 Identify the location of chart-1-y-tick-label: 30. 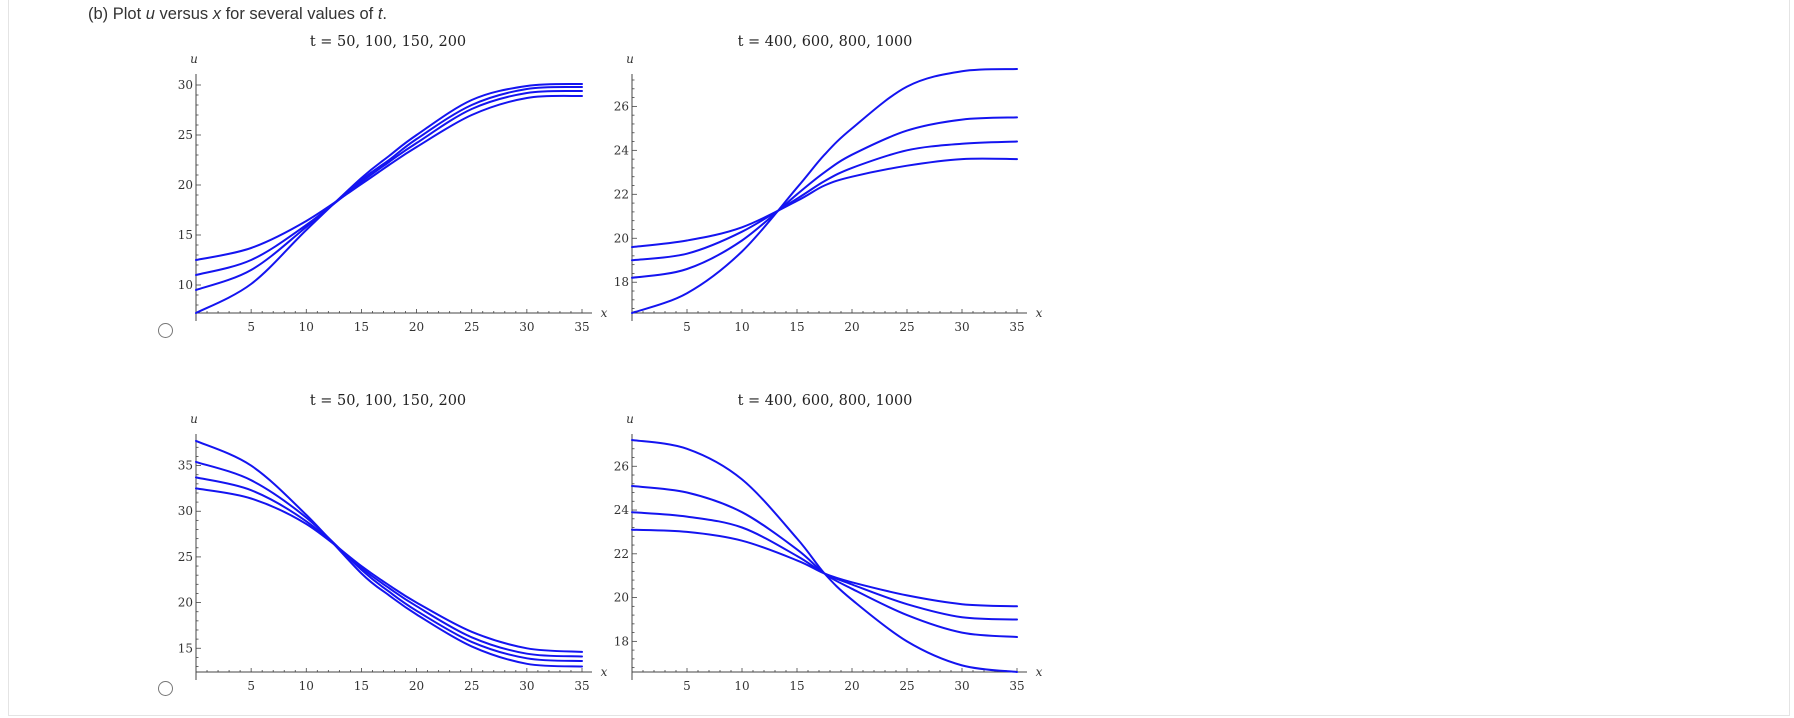
(185, 85).